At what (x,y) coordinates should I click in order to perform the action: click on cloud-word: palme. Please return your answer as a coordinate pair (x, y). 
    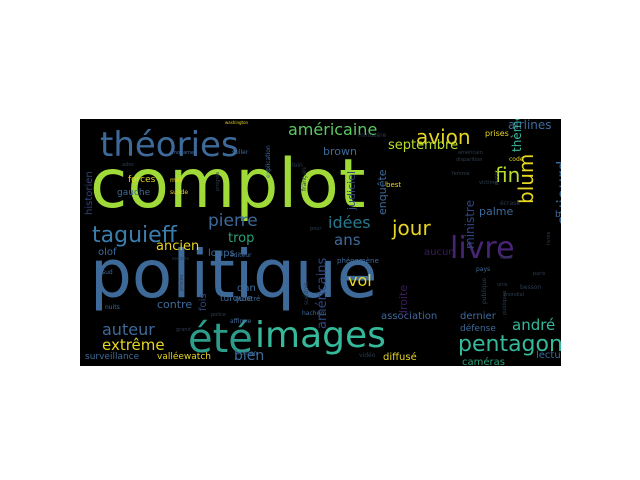
    Looking at the image, I should click on (496, 211).